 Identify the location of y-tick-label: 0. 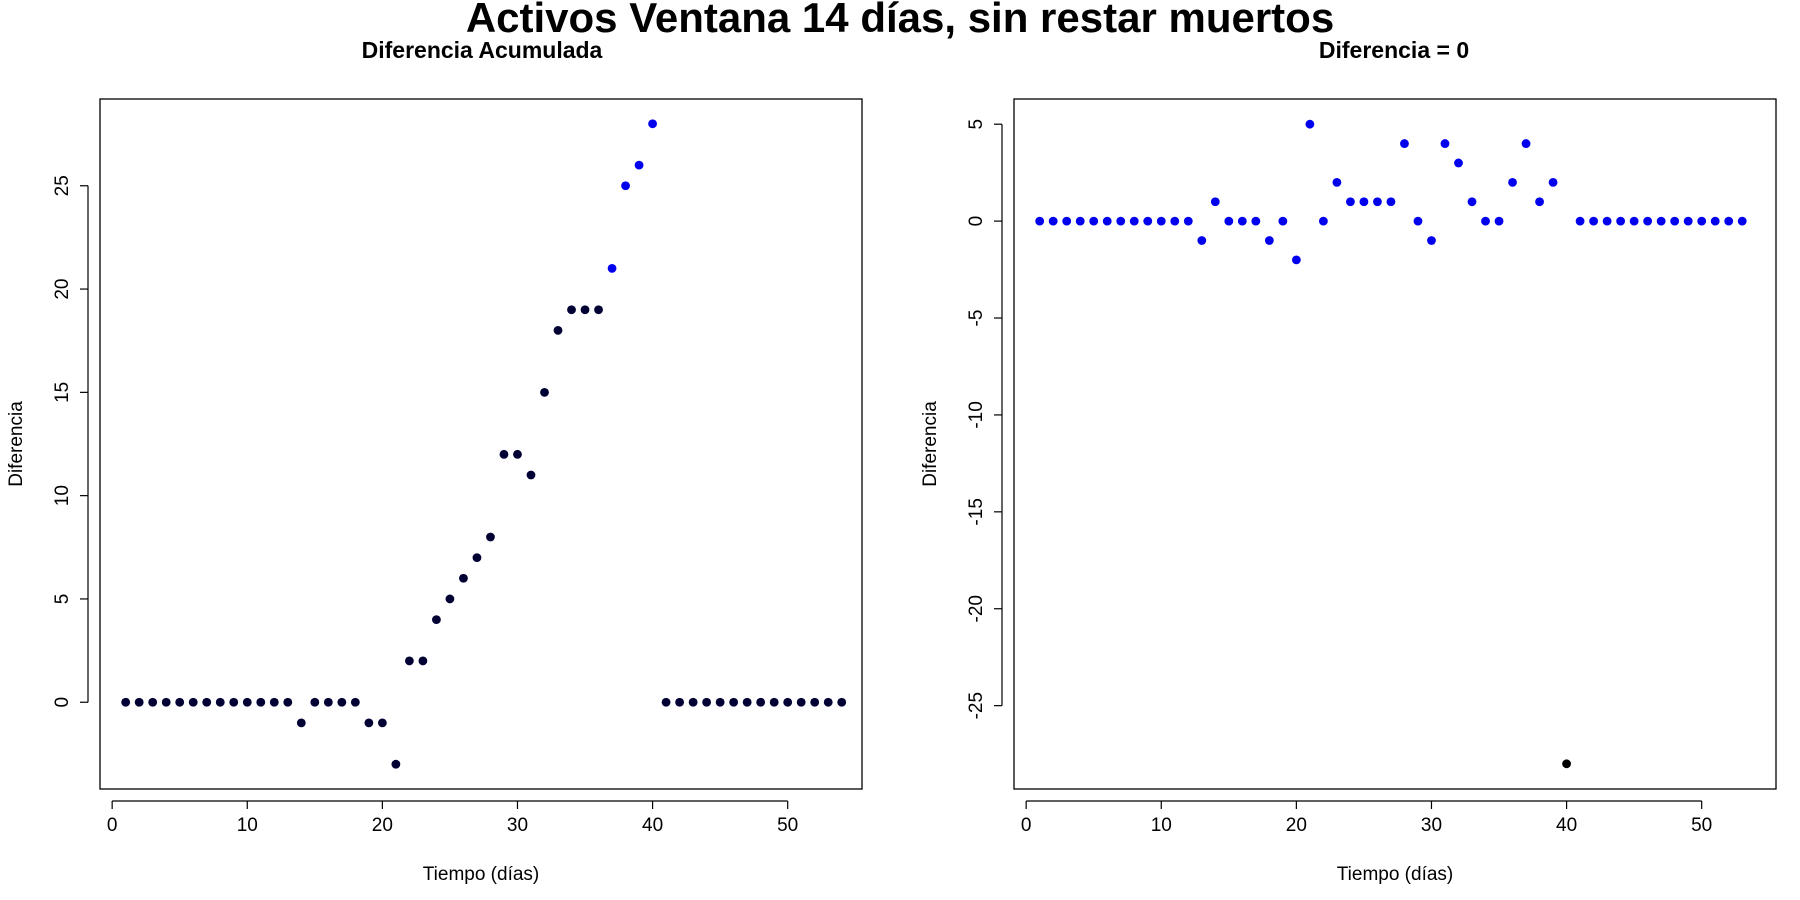
(976, 221).